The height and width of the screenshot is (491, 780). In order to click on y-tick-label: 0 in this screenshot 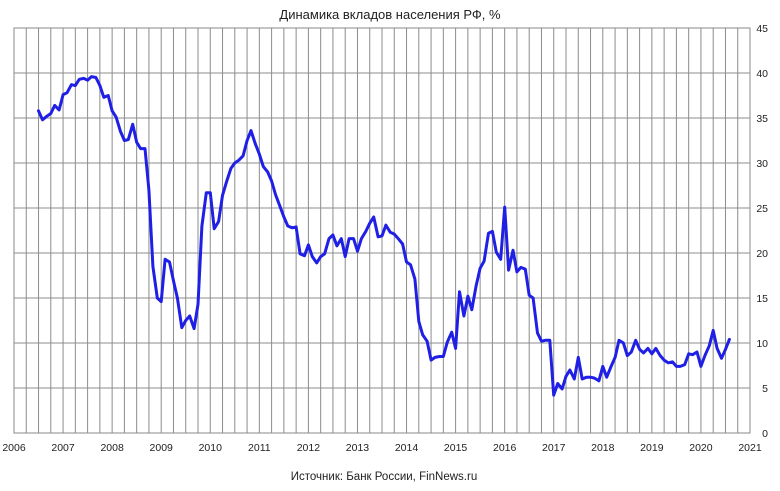, I will do `click(765, 434)`.